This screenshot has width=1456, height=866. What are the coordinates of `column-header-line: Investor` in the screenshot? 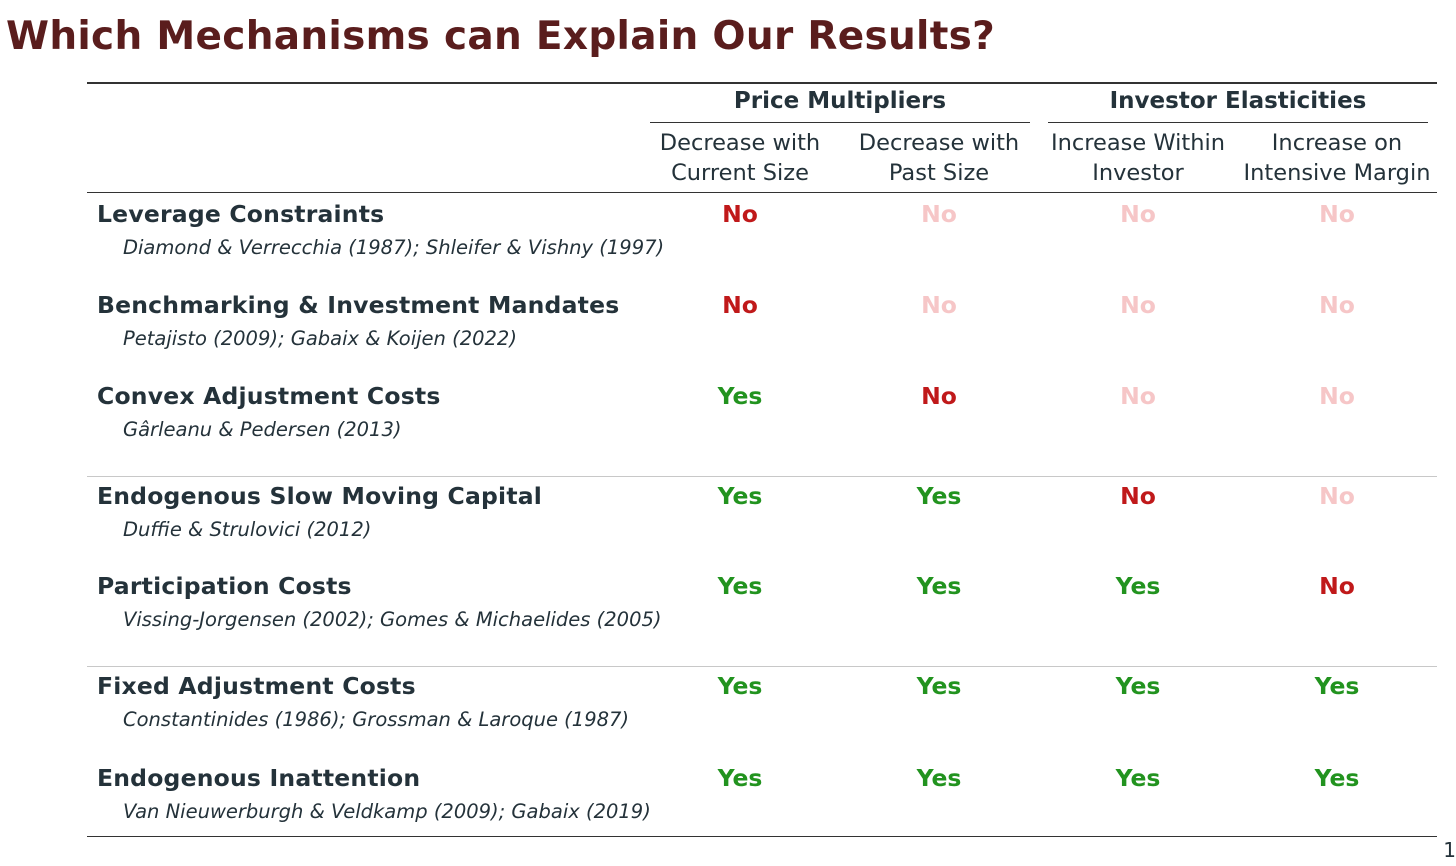 It's located at (1138, 173).